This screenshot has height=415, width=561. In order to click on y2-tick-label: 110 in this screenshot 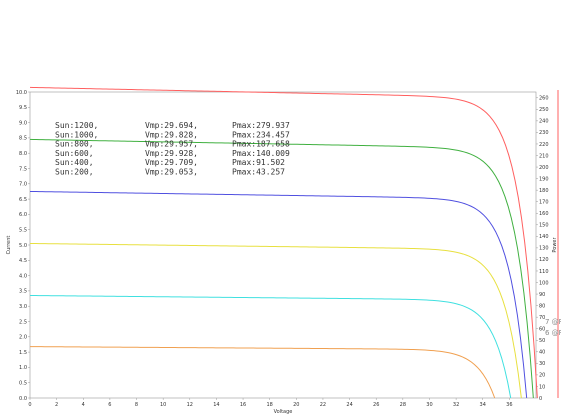, I will do `click(544, 272)`.